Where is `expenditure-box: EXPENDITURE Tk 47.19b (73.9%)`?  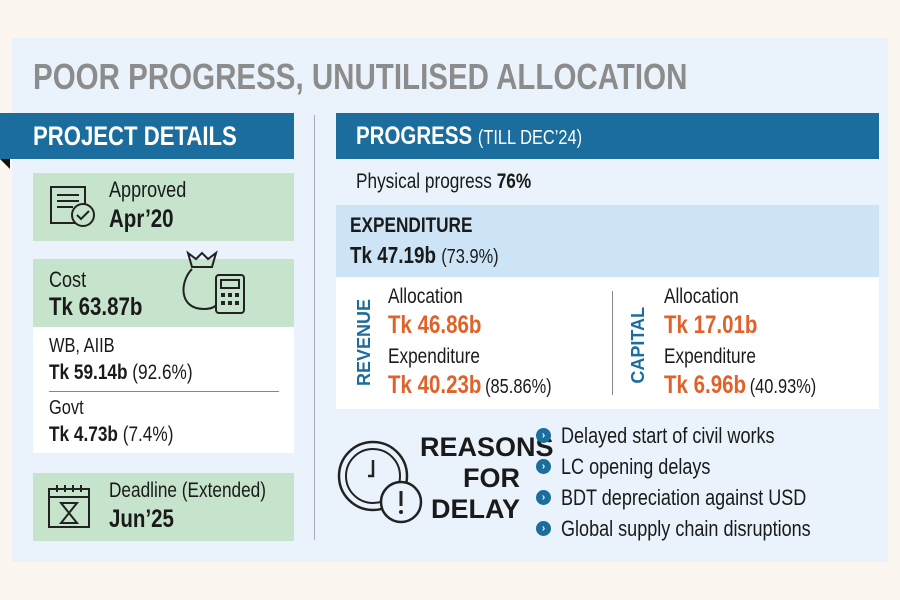 expenditure-box: EXPENDITURE Tk 47.19b (73.9%) is located at coordinates (607, 241).